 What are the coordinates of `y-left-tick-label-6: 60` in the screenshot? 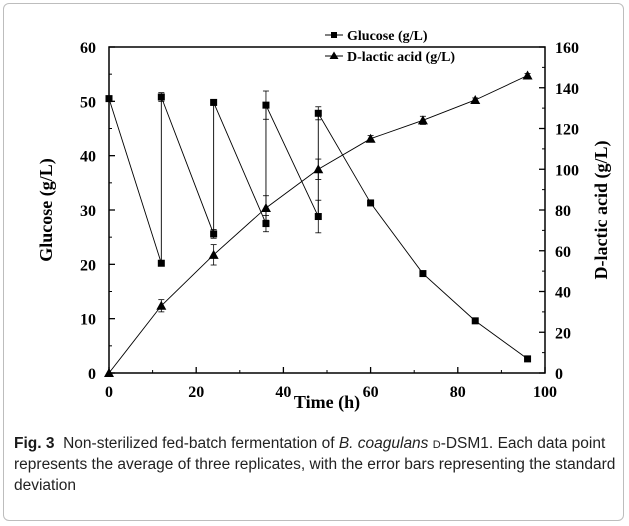 It's located at (88, 48).